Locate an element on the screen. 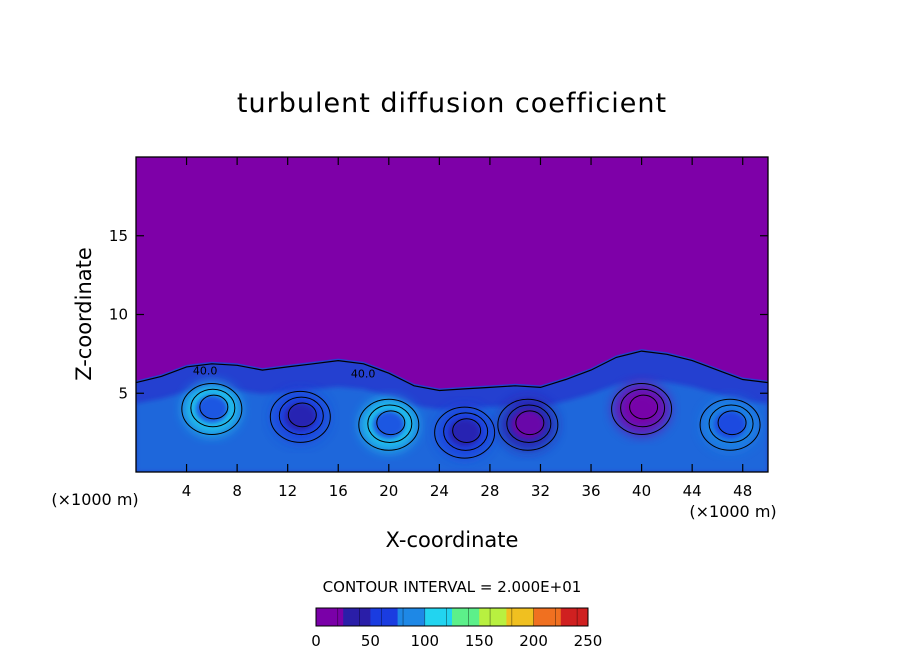 The width and height of the screenshot is (904, 654). colorbar-tick-label: 200 is located at coordinates (533, 641).